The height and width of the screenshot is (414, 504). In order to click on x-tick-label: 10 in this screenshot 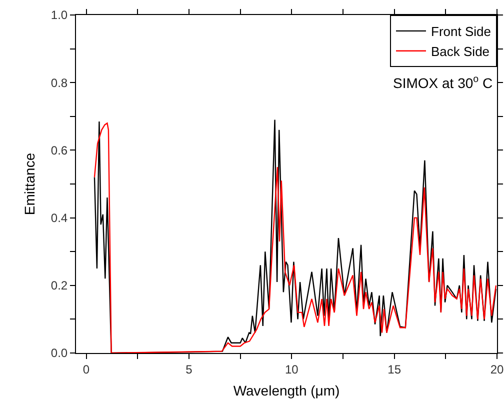, I will do `click(291, 369)`.